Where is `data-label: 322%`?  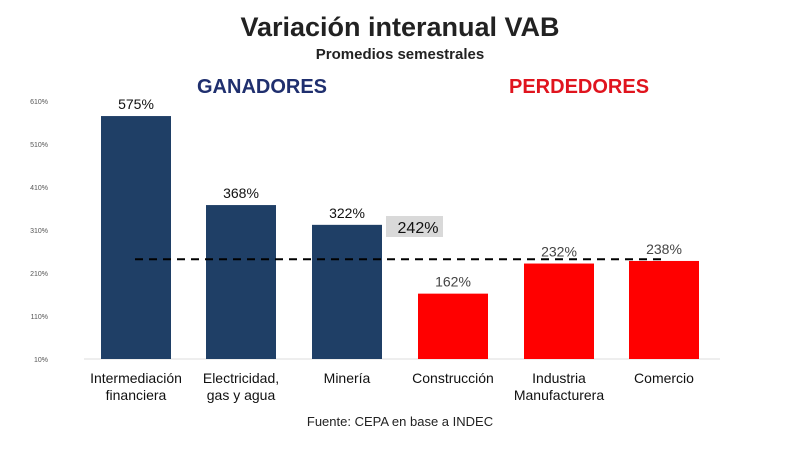
data-label: 322% is located at coordinates (347, 213).